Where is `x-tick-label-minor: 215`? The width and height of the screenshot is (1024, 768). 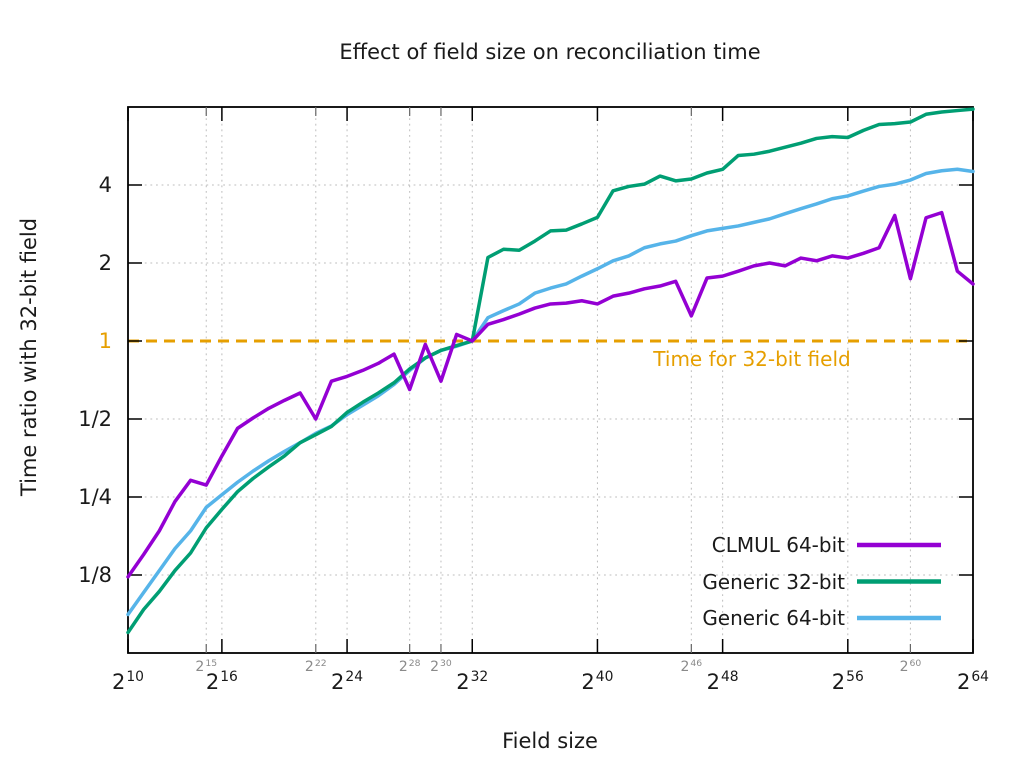
x-tick-label-minor: 215 is located at coordinates (206, 666).